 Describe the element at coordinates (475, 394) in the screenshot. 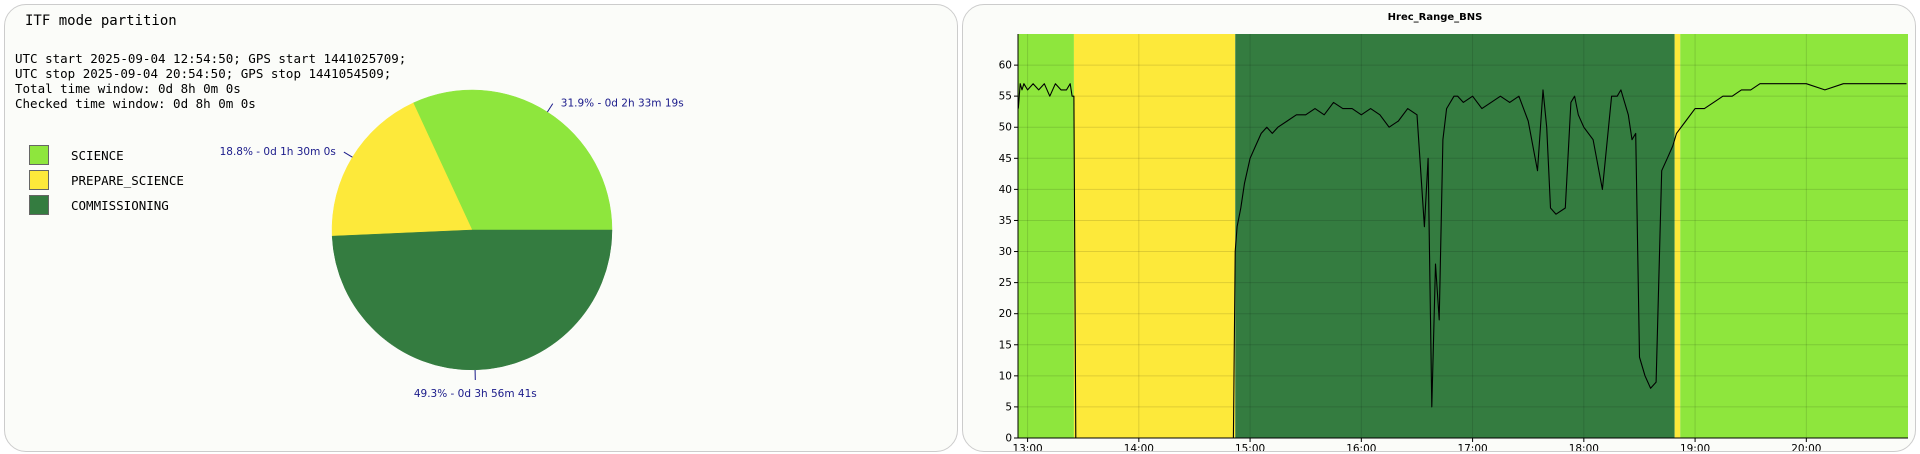

I see `pie-label-commissioning: 49.3% - 0d 3h 56m 41s` at that location.